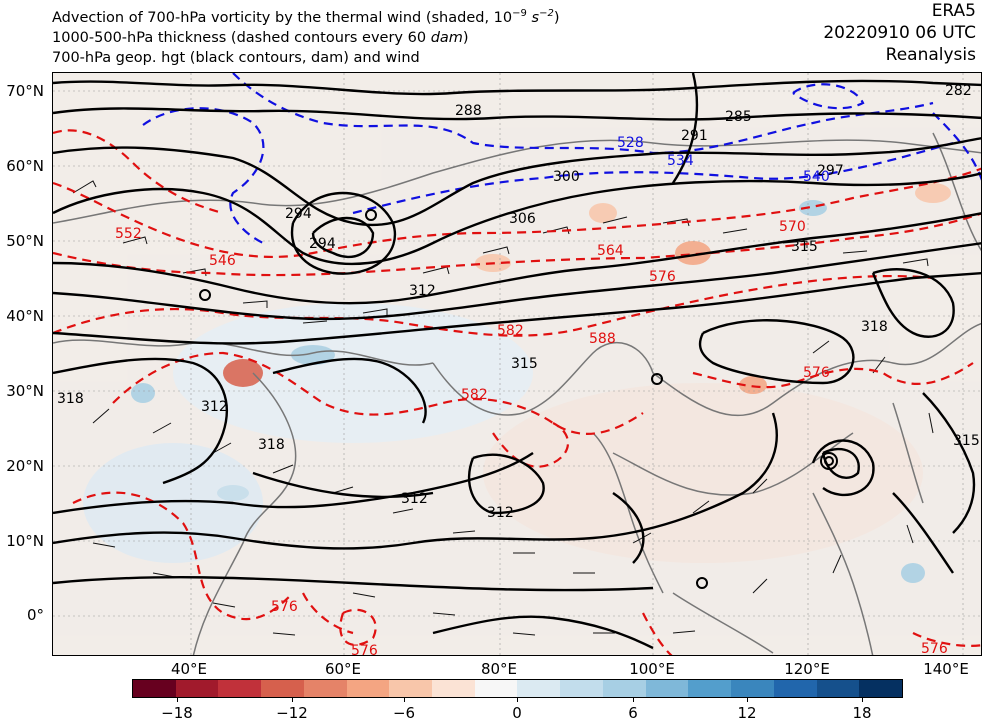  What do you see at coordinates (946, 669) in the screenshot?
I see `lon-label-140: 140°E` at bounding box center [946, 669].